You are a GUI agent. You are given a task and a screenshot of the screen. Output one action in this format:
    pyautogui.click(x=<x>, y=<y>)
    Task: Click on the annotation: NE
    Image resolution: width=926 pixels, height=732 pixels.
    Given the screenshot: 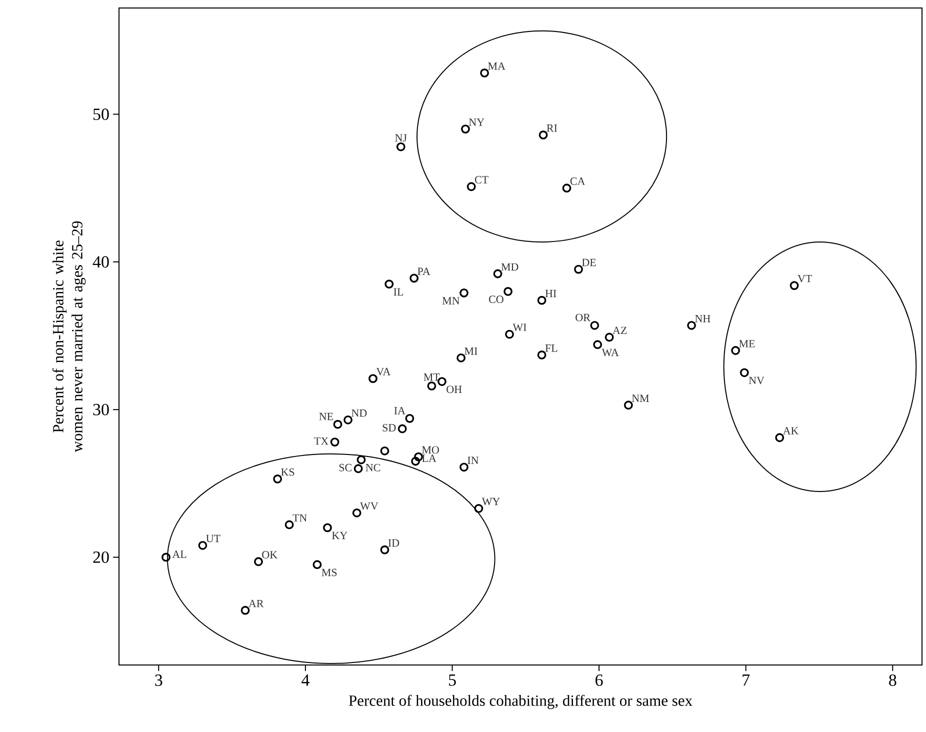 What is the action you would take?
    pyautogui.click(x=326, y=416)
    